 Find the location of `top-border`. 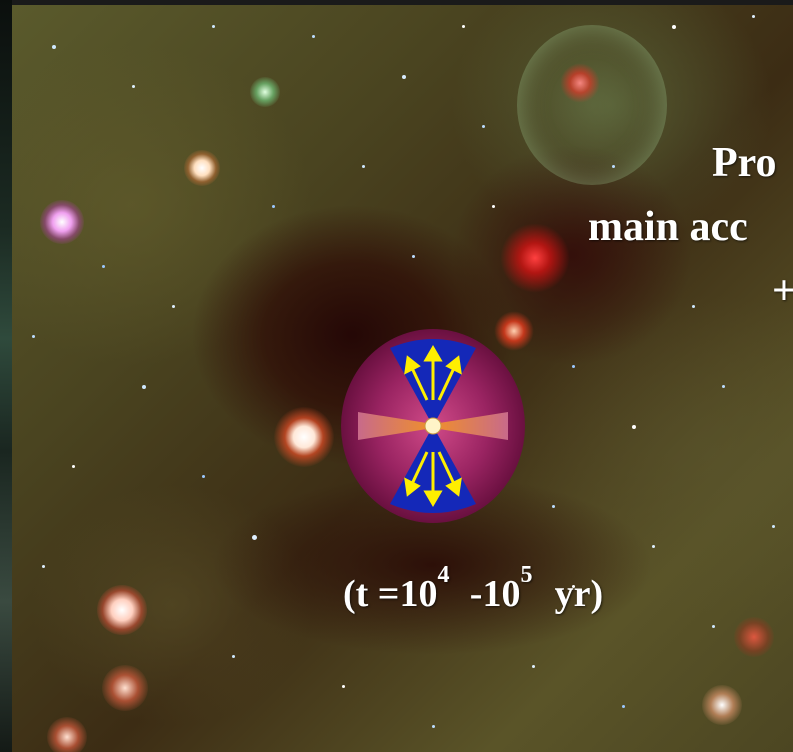

top-border is located at coordinates (396, 2).